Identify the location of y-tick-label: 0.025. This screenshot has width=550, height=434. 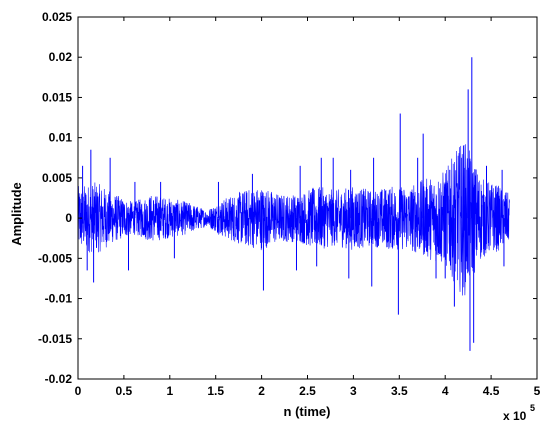
(57, 17).